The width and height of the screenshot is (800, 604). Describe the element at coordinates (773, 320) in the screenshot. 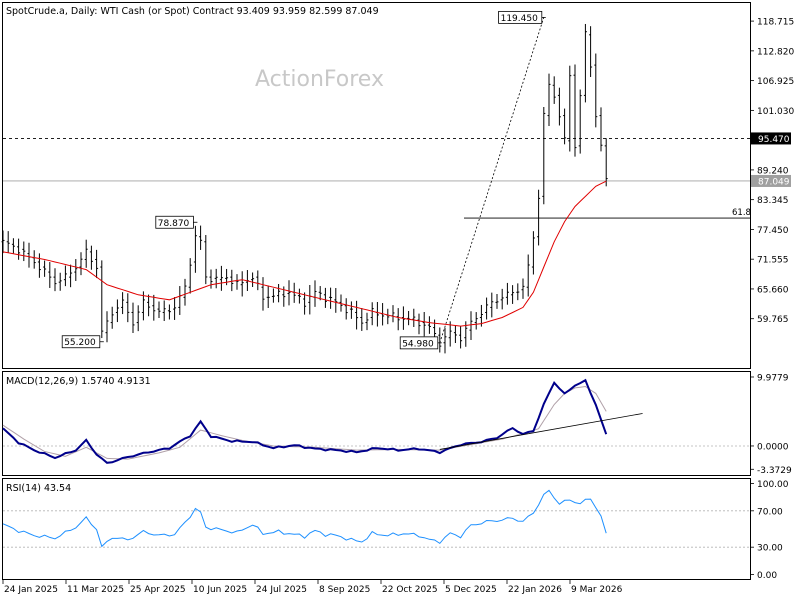

I see `price-axis-tick-label: 59.765` at that location.